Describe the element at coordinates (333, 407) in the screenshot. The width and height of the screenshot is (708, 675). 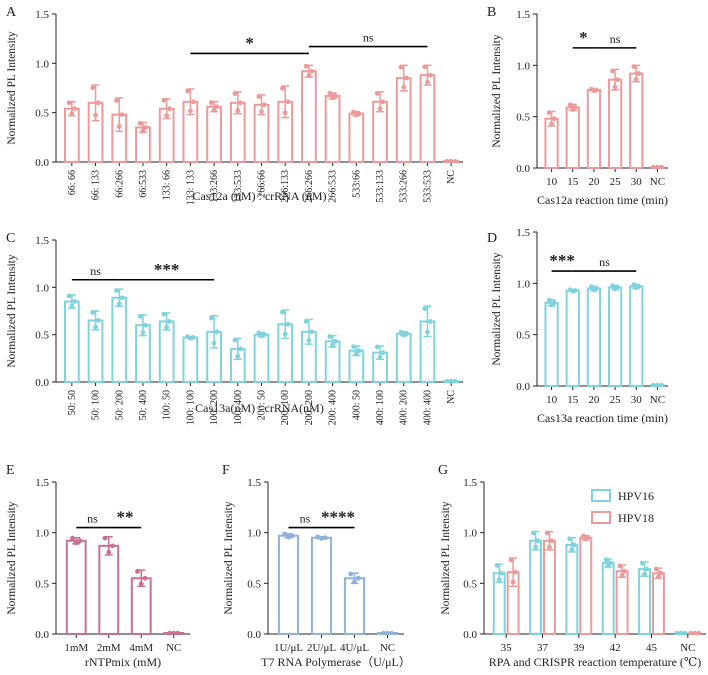
I see `x-tick-label: 200: 400` at that location.